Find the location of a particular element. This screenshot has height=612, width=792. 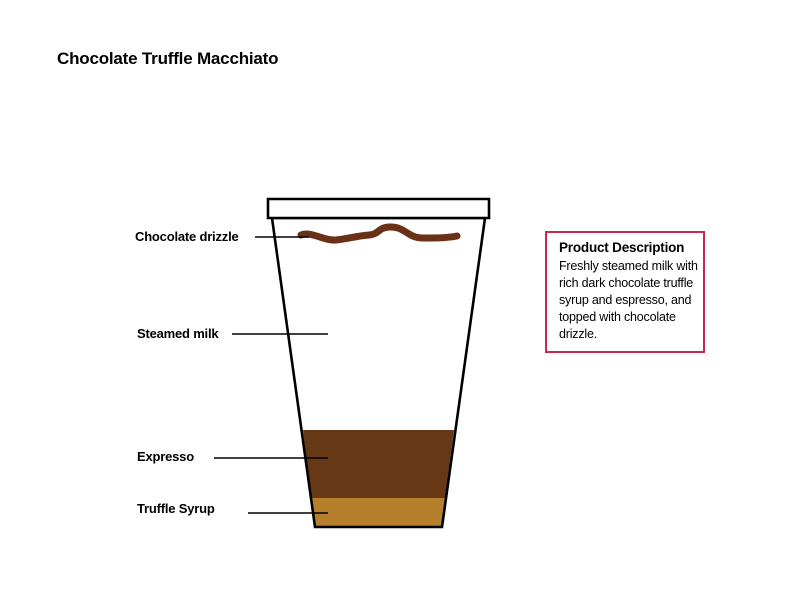

cup-lid is located at coordinates (378, 208).